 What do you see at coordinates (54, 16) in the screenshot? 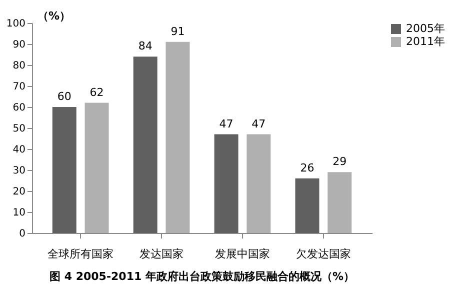
I see `y-axis-title: （%）` at bounding box center [54, 16].